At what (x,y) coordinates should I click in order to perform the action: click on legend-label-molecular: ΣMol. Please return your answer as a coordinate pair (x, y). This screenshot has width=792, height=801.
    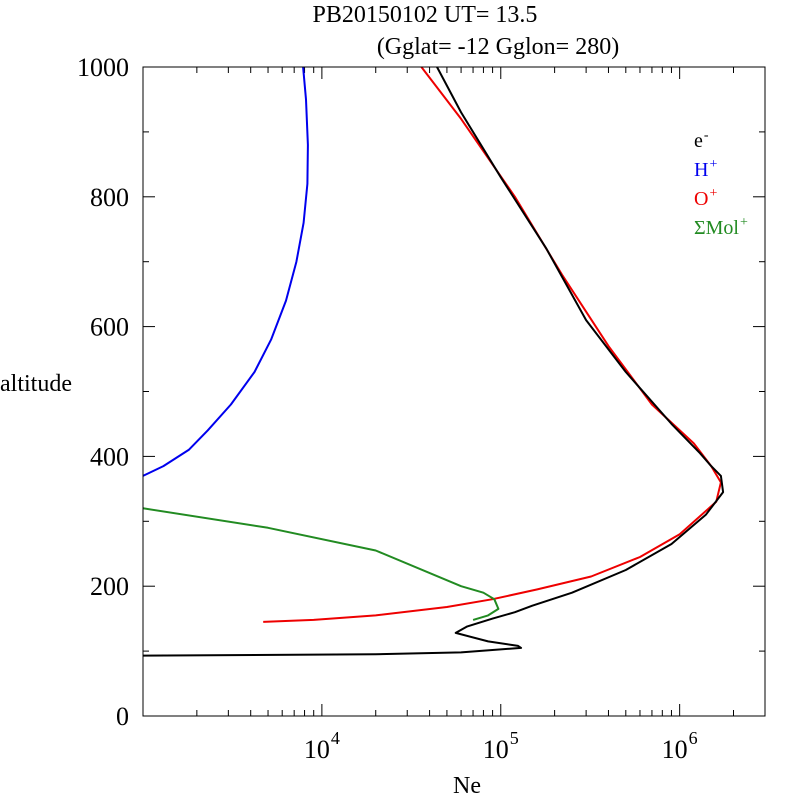
    Looking at the image, I should click on (716, 228).